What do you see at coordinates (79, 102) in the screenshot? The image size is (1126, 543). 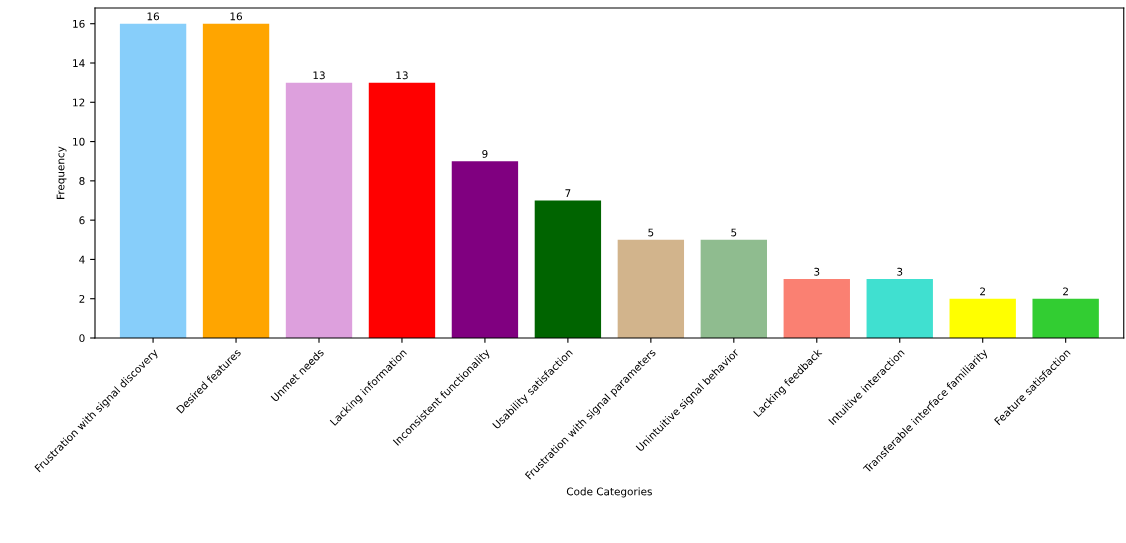 I see `y-tick-label: 12` at bounding box center [79, 102].